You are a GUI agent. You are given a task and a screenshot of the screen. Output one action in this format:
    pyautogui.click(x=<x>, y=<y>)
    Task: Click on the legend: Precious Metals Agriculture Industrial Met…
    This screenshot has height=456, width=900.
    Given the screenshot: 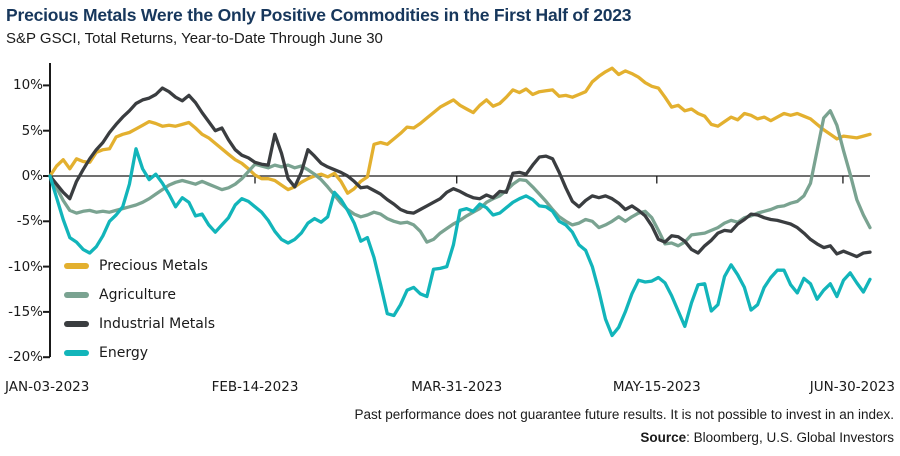 What is the action you would take?
    pyautogui.click(x=139, y=309)
    